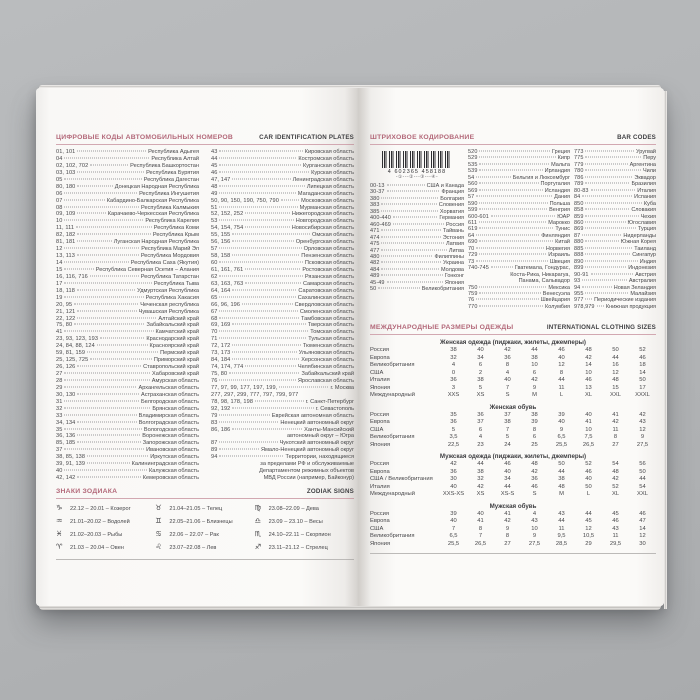 This screenshot has width=700, height=700. What do you see at coordinates (548, 480) in the screenshot?
I see `size-values: 30 32 34 36 38 40 42 44` at bounding box center [548, 480].